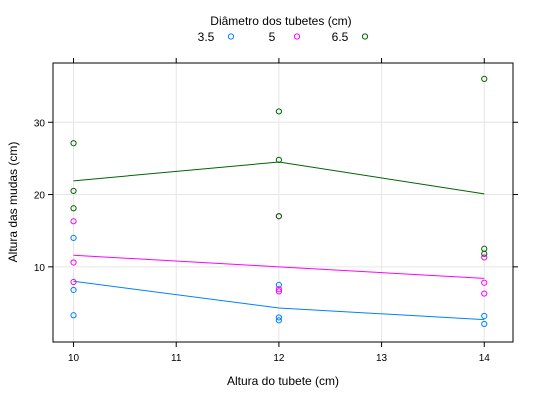 Image resolution: width=540 pixels, height=400 pixels. What do you see at coordinates (74, 358) in the screenshot?
I see `x-tick-label: 10` at bounding box center [74, 358].